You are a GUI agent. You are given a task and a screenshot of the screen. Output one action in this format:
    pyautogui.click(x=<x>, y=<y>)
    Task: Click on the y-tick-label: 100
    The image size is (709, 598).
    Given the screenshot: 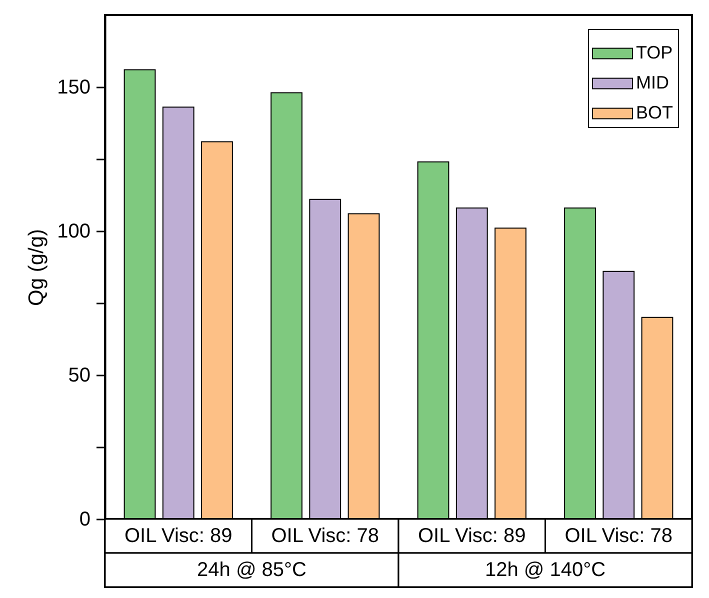 What is the action you would take?
    pyautogui.click(x=73, y=231)
    